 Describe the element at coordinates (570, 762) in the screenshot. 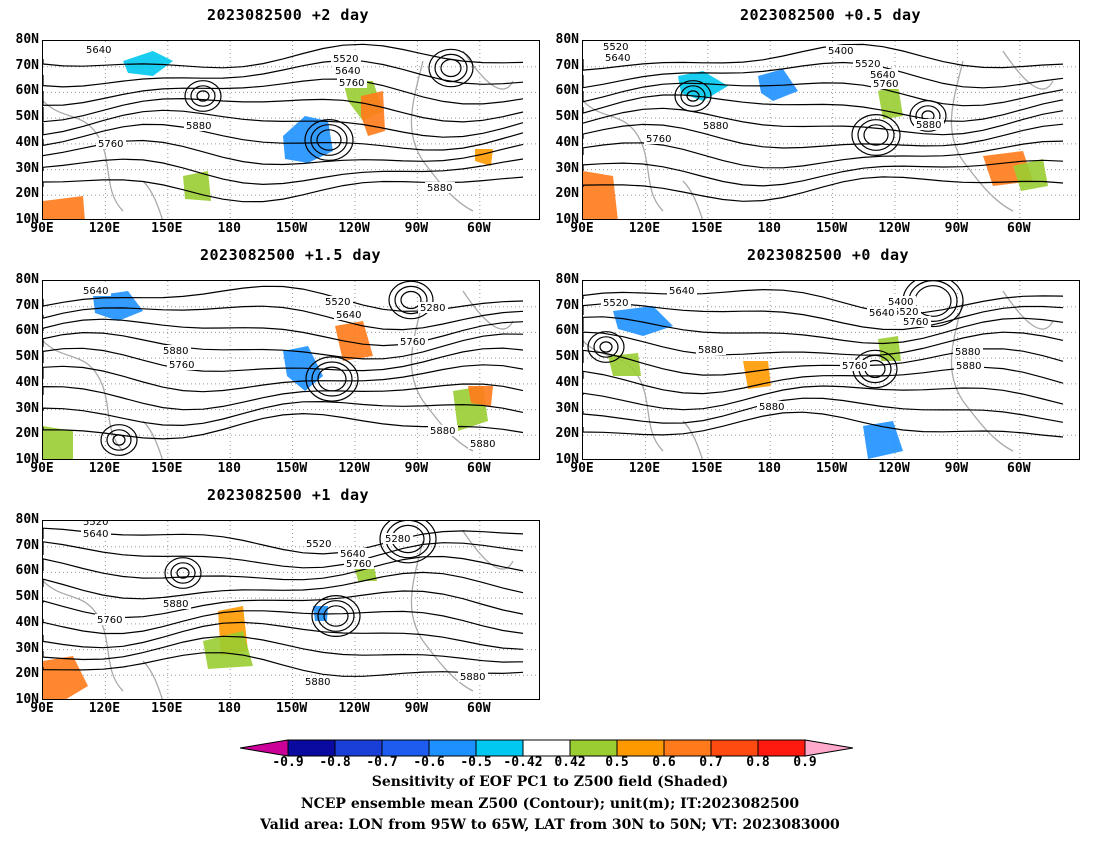

I see `colorbar-tick-label: 0.42` at that location.